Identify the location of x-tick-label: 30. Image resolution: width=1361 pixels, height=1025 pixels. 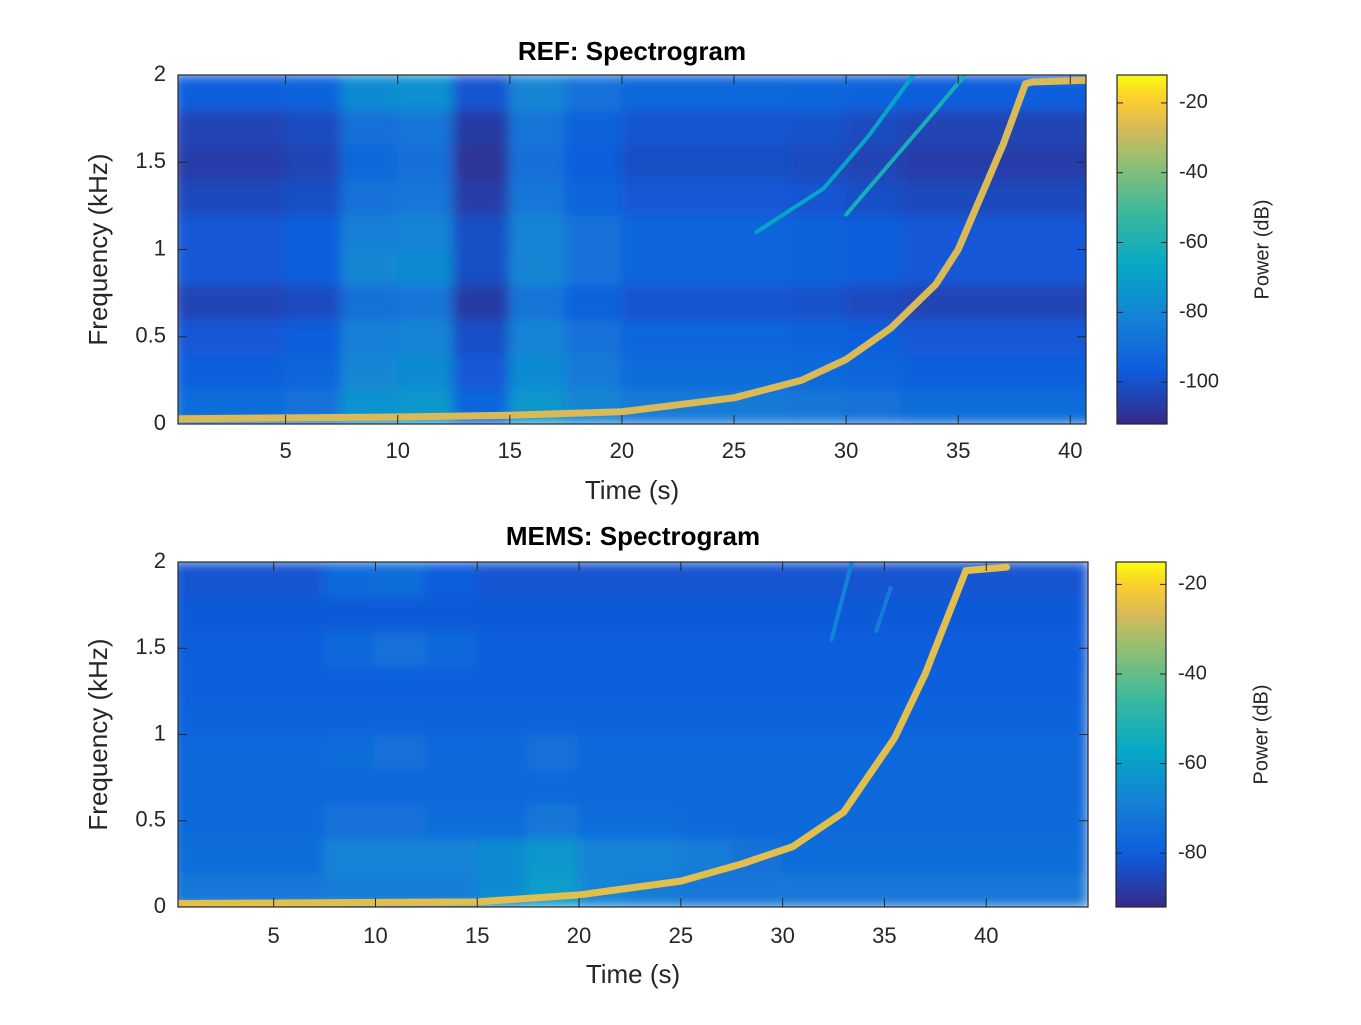
(782, 935).